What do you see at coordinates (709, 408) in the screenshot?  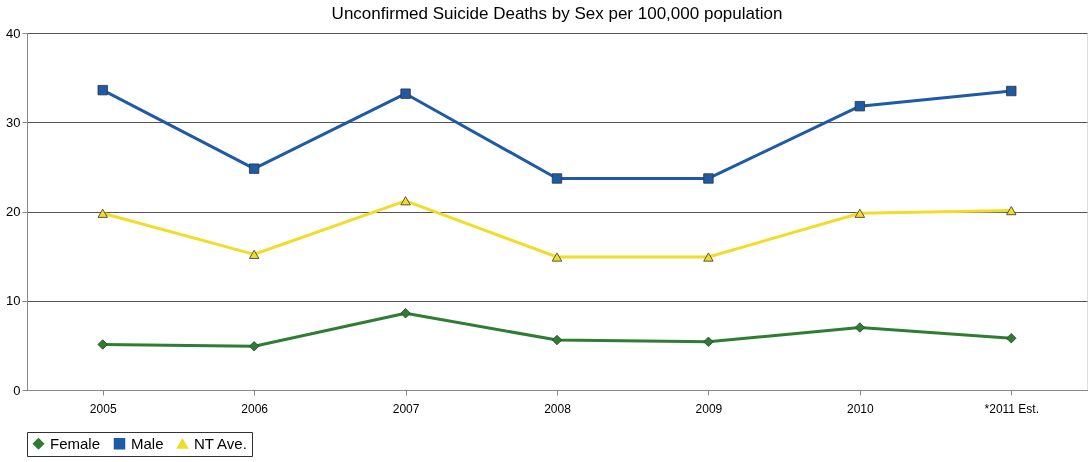 I see `x-tick-label: 2009` at bounding box center [709, 408].